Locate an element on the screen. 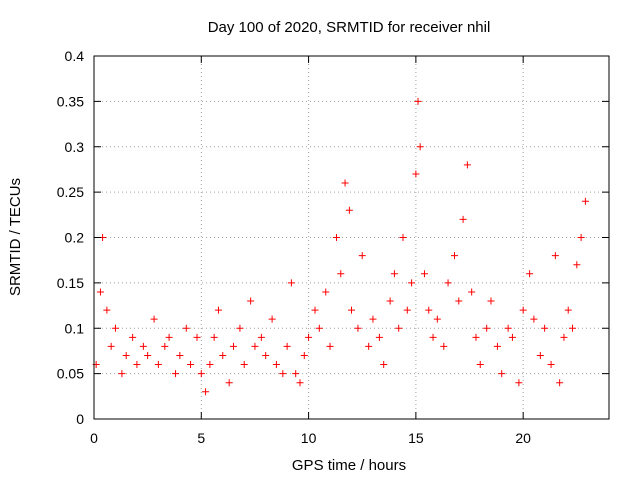 Image resolution: width=640 pixels, height=480 pixels. y-tick-label: 0.35 is located at coordinates (70, 101).